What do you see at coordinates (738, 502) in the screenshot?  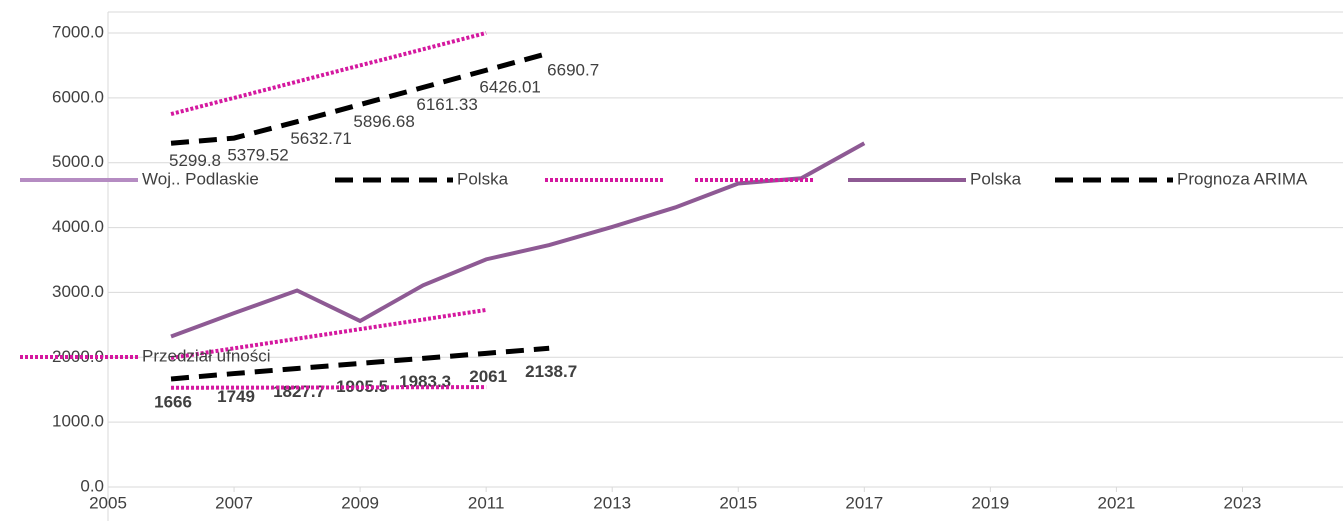 I see `x-tick-label: 2015` at bounding box center [738, 502].